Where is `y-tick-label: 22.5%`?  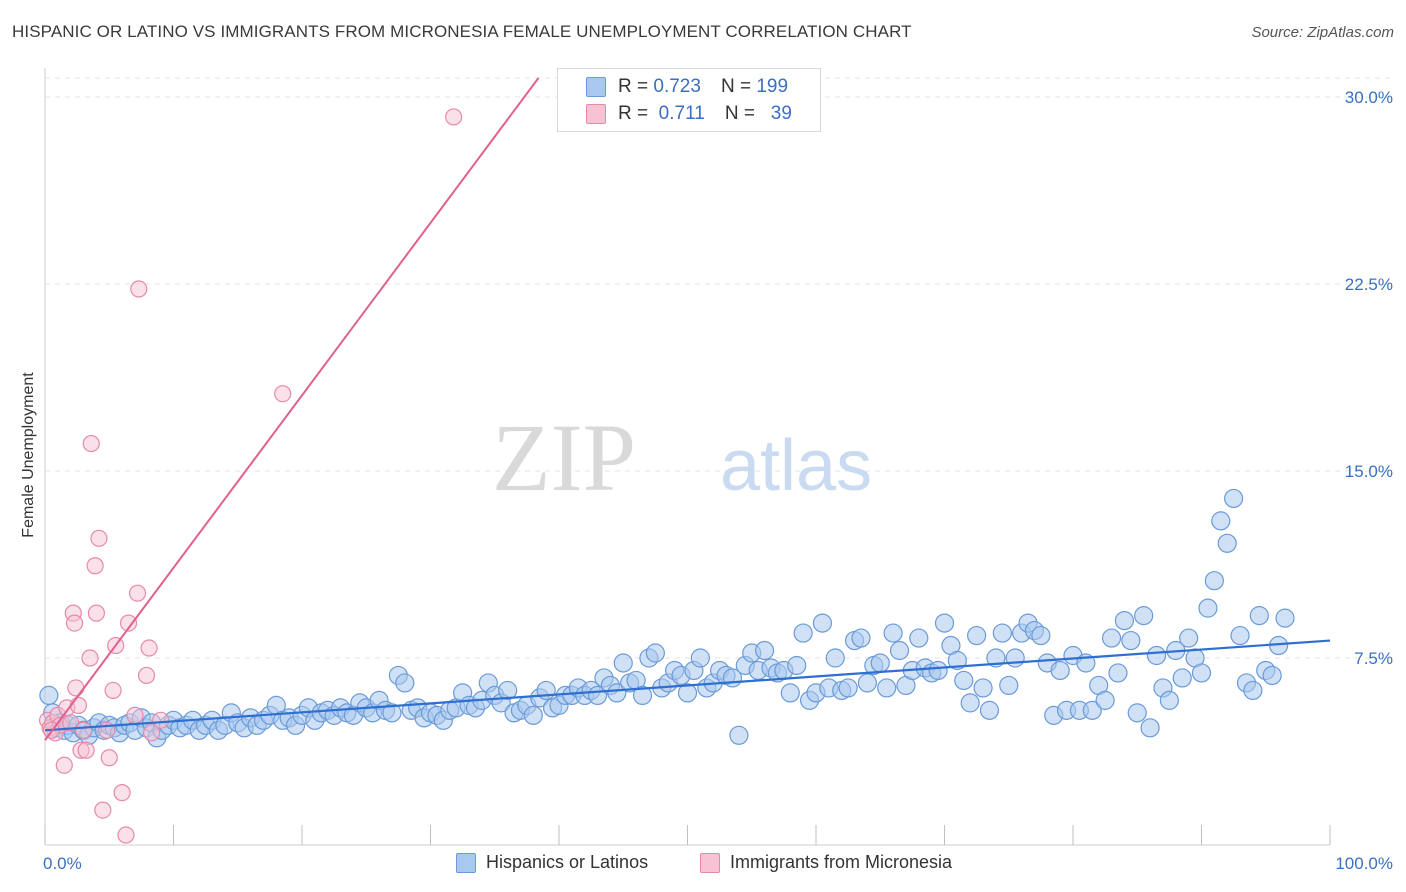 y-tick-label: 22.5% is located at coordinates (1369, 284).